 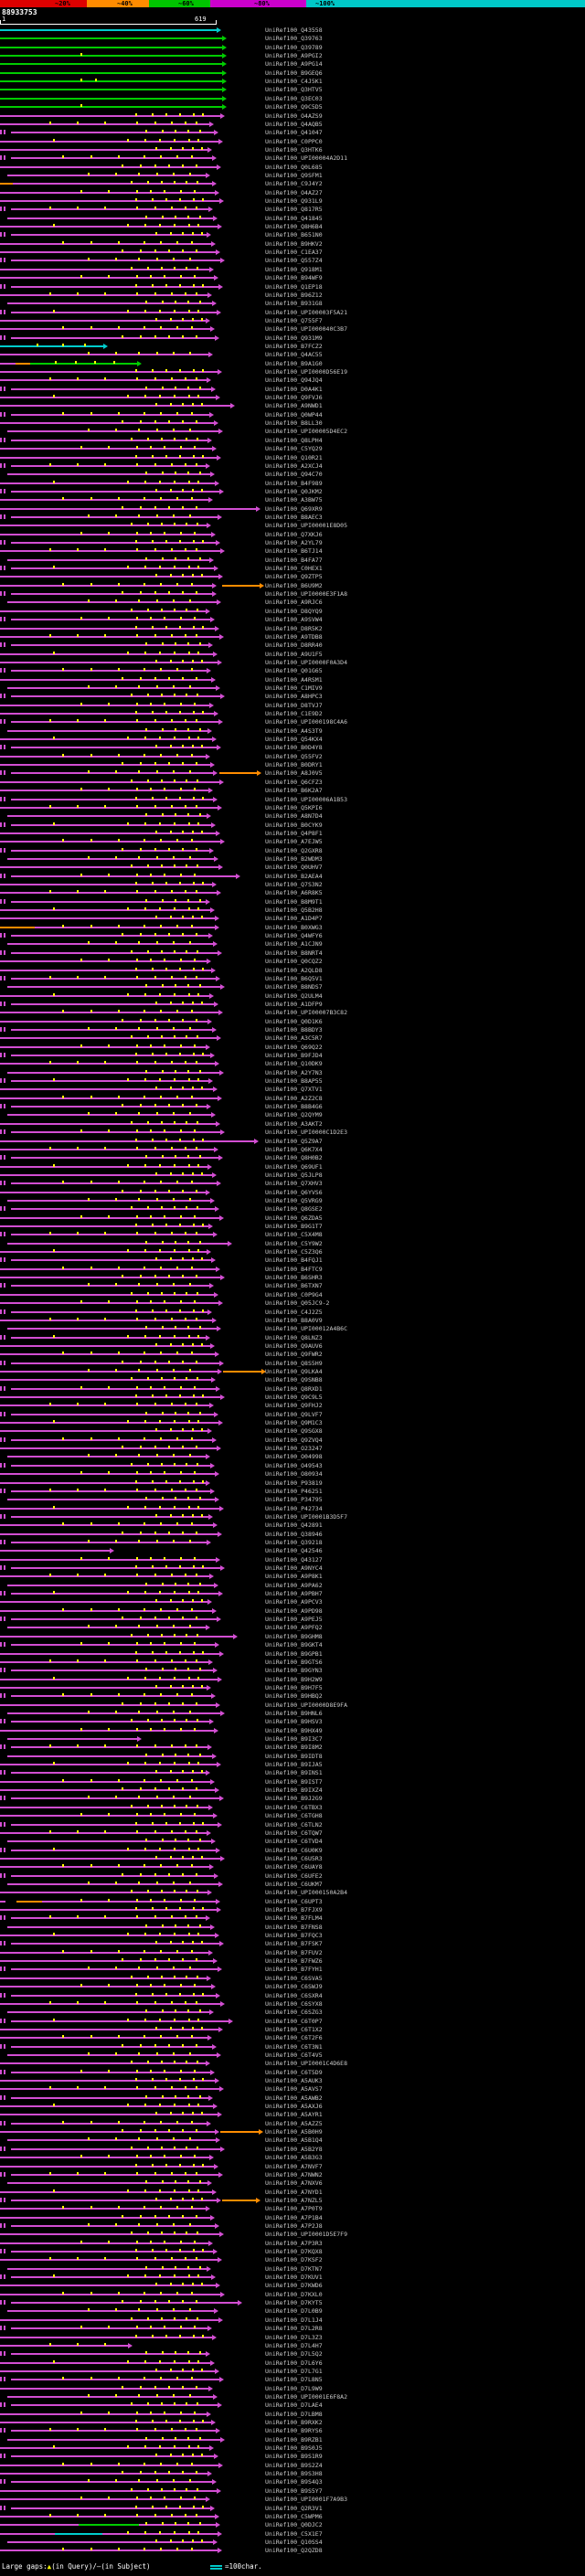 I want to click on hit-accession: UniRef100_A3C5R7, so click(x=294, y=1038).